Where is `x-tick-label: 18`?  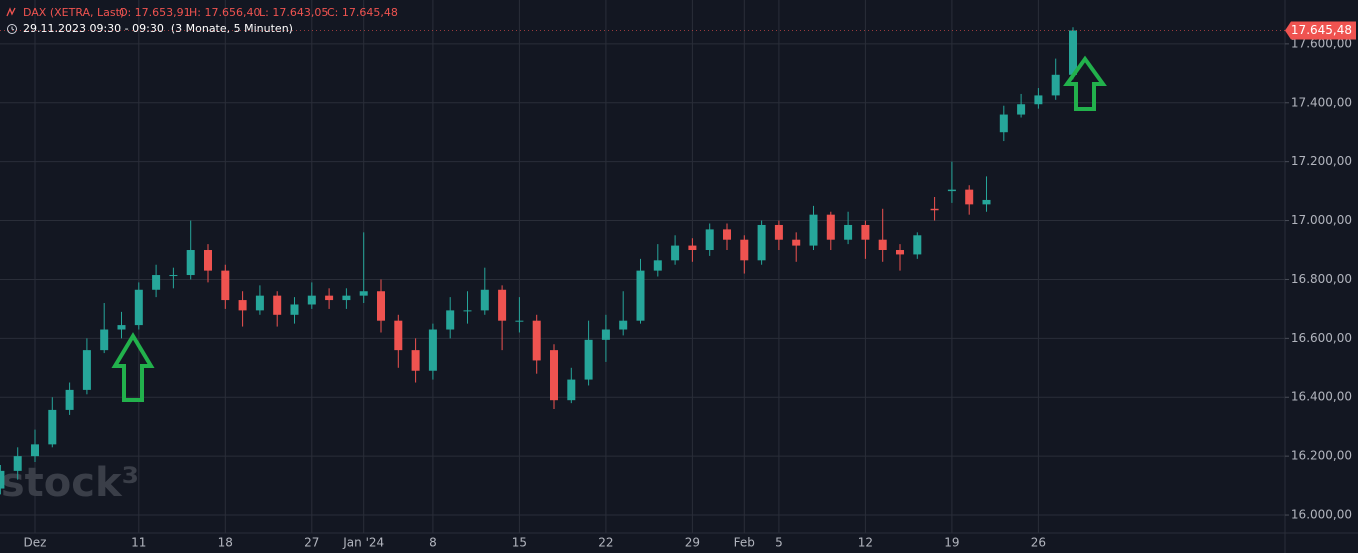
x-tick-label: 18 is located at coordinates (225, 543).